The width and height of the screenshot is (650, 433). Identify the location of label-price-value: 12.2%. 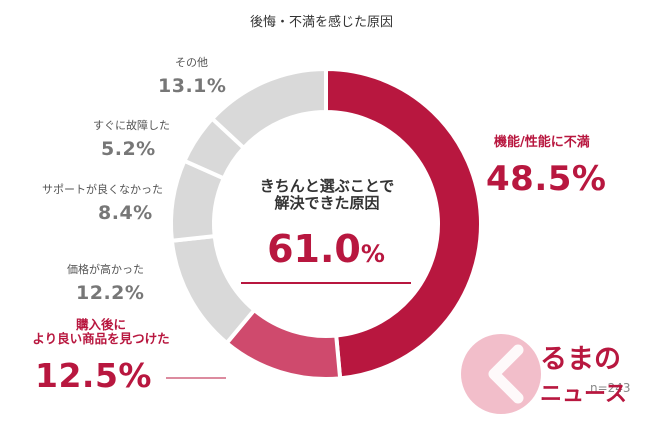
(110, 293).